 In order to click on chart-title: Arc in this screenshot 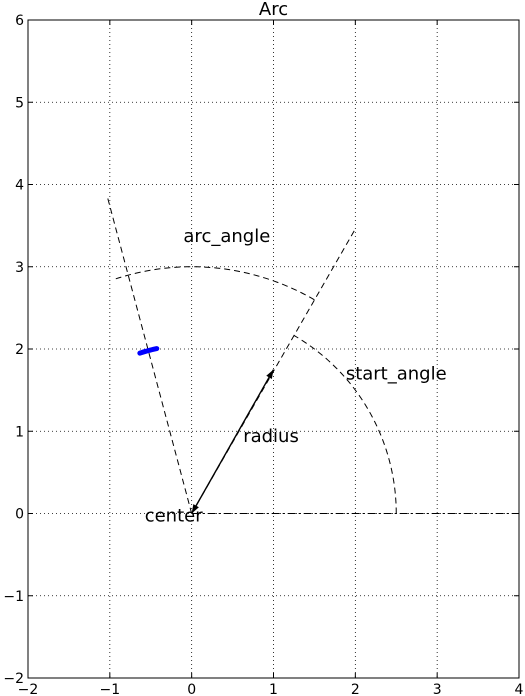, I will do `click(273, 10)`.